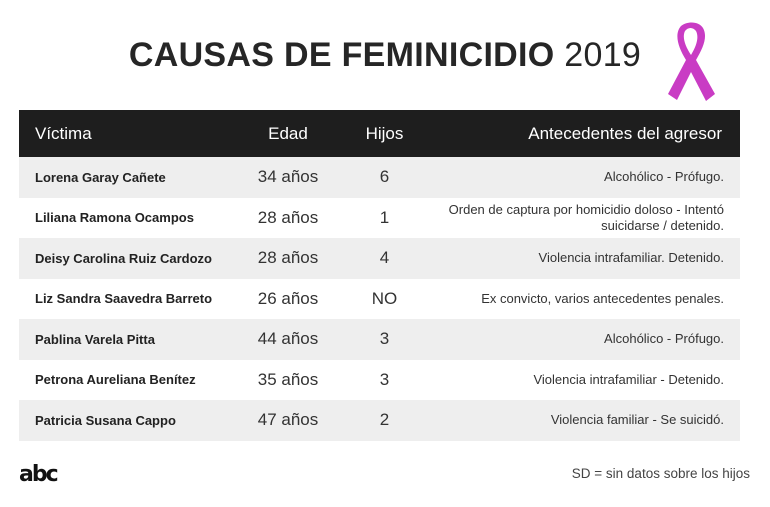 The height and width of the screenshot is (507, 770). I want to click on title-year: 2019, so click(603, 55).